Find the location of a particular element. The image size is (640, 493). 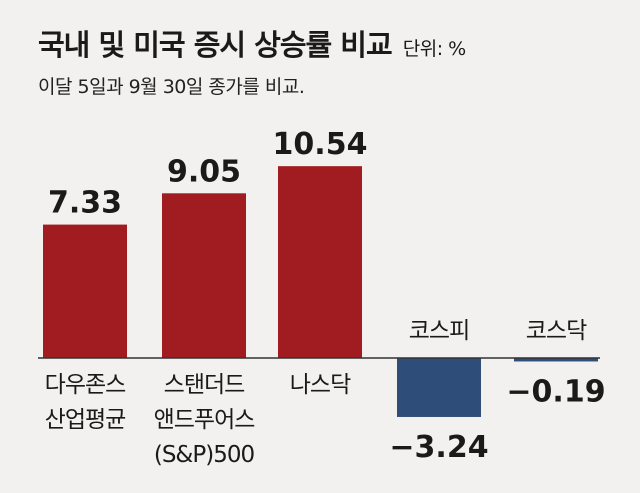

value-label-1: 7.33 is located at coordinates (85, 203).